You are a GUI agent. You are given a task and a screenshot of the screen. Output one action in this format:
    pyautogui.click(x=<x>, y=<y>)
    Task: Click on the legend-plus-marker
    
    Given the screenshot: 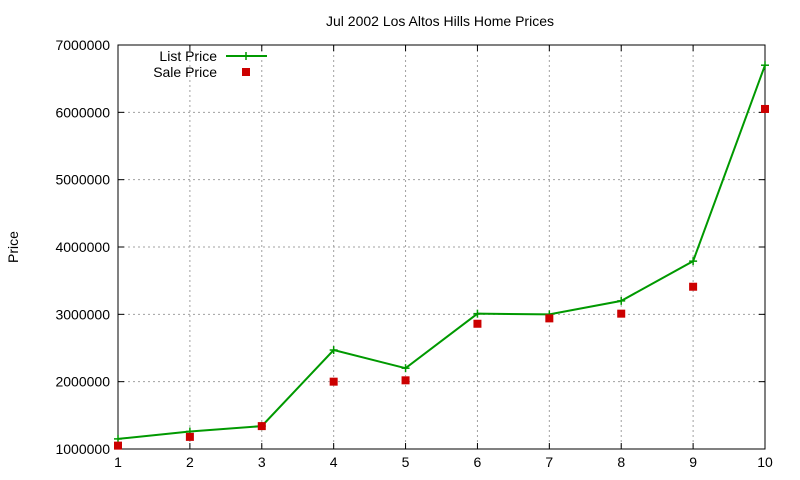 What is the action you would take?
    pyautogui.click(x=246, y=56)
    